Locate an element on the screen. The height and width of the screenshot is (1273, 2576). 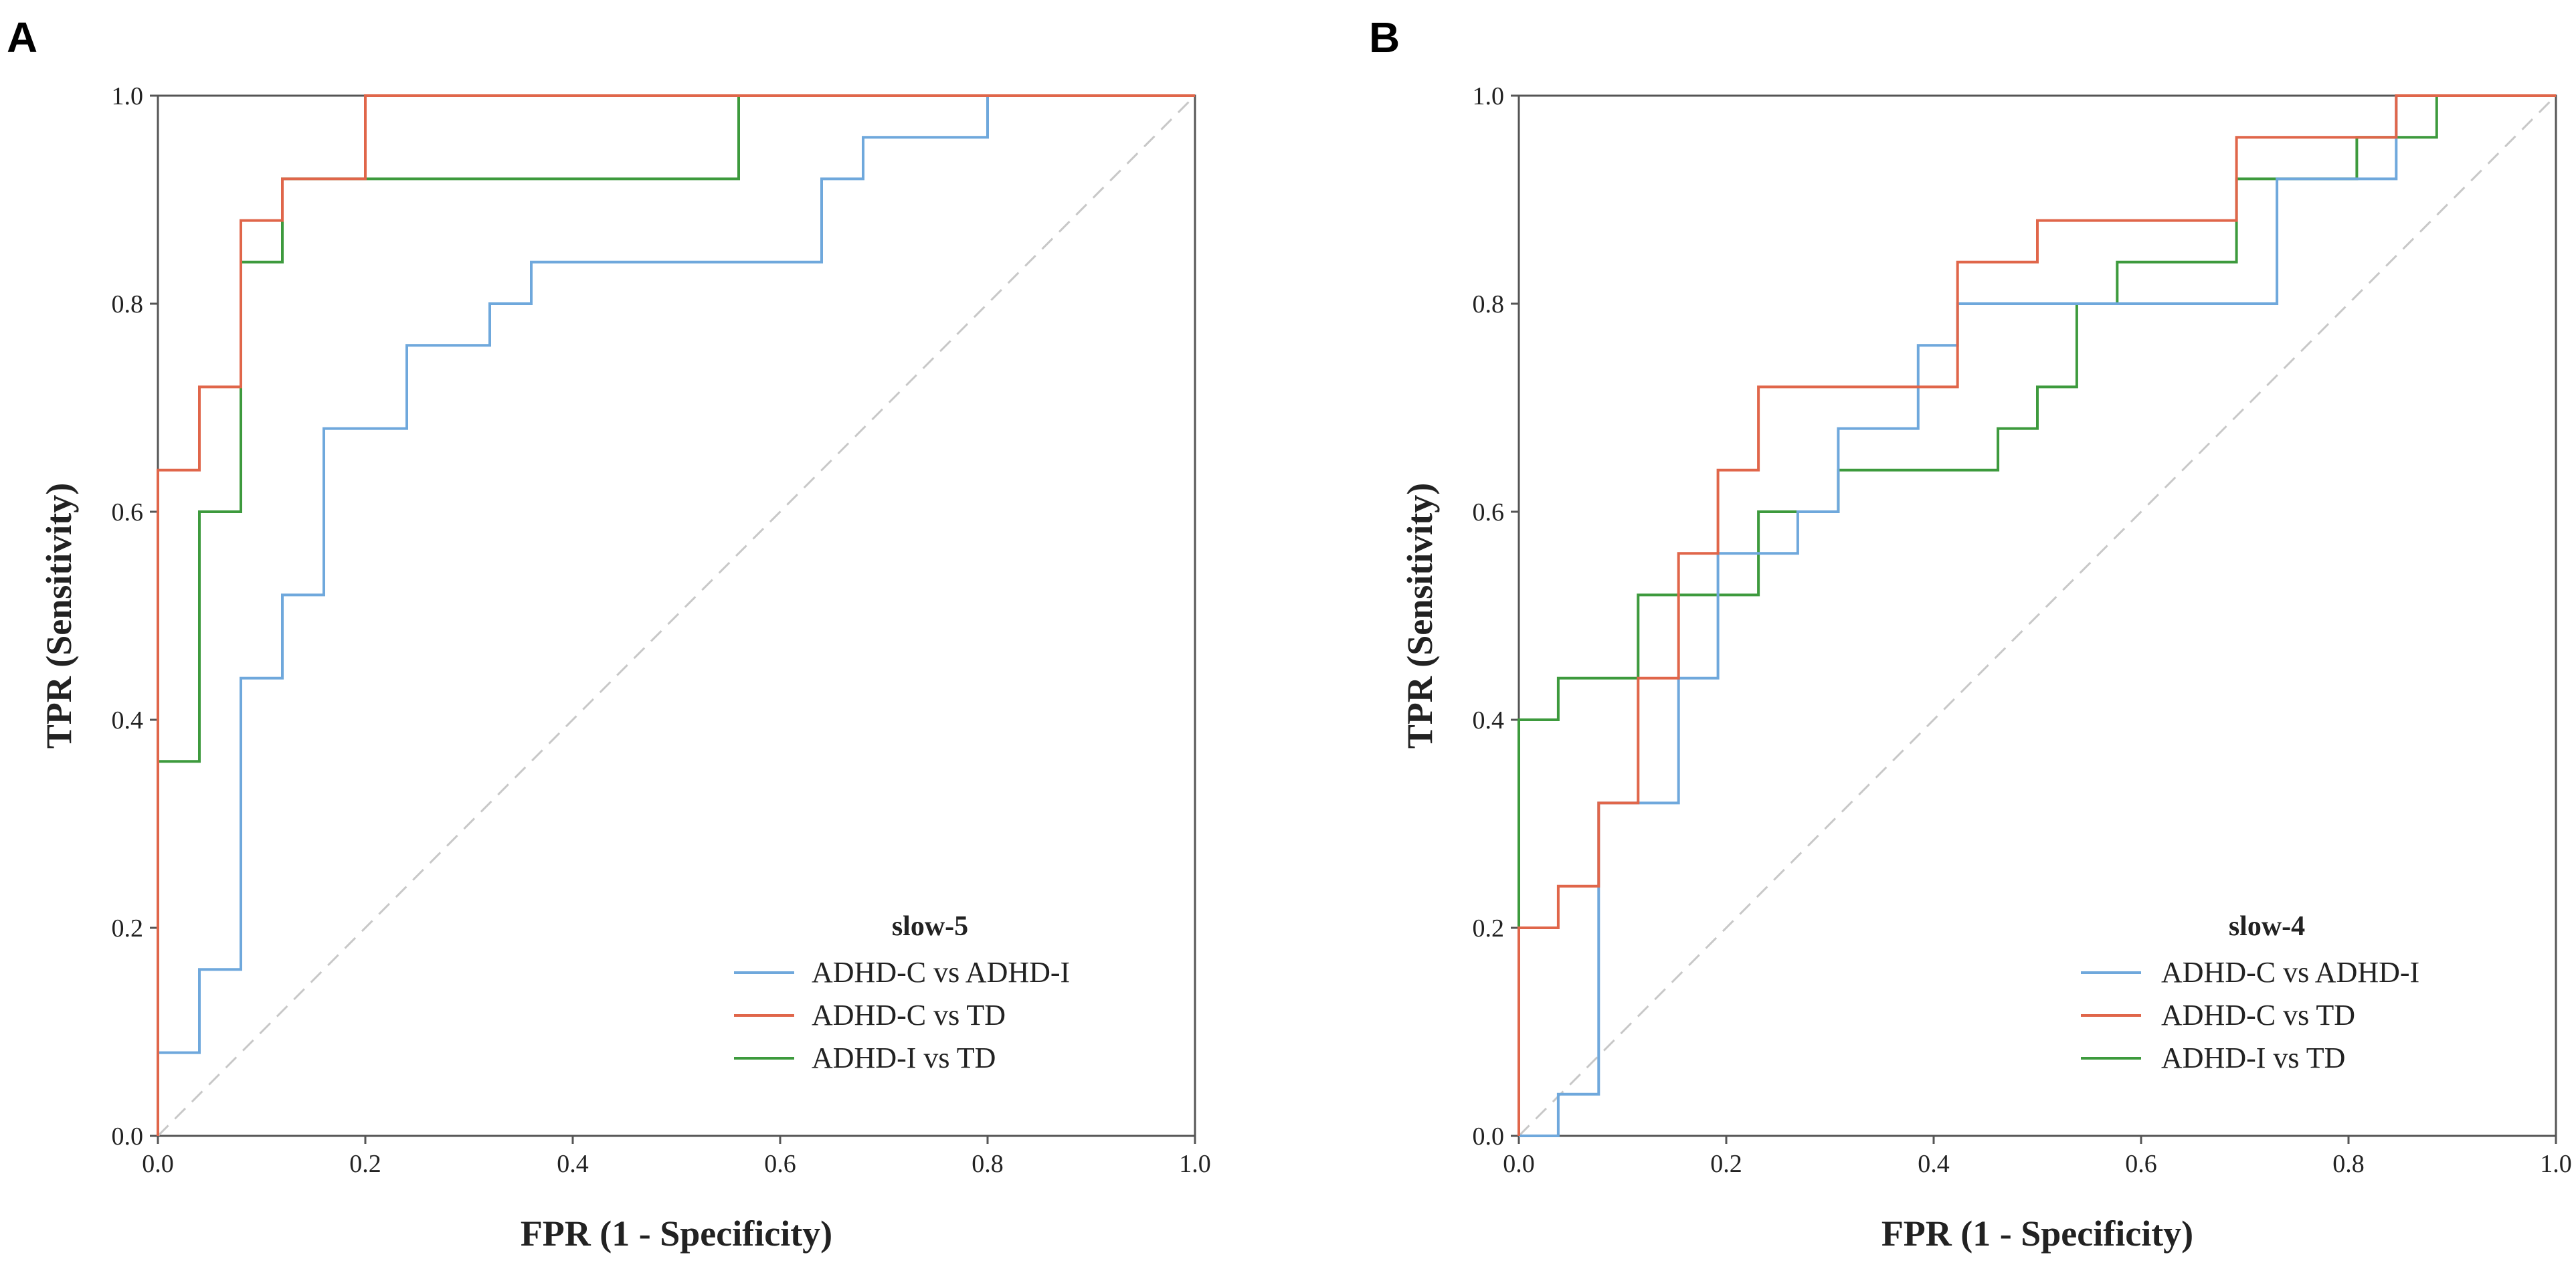
panel-label: A is located at coordinates (22, 37).